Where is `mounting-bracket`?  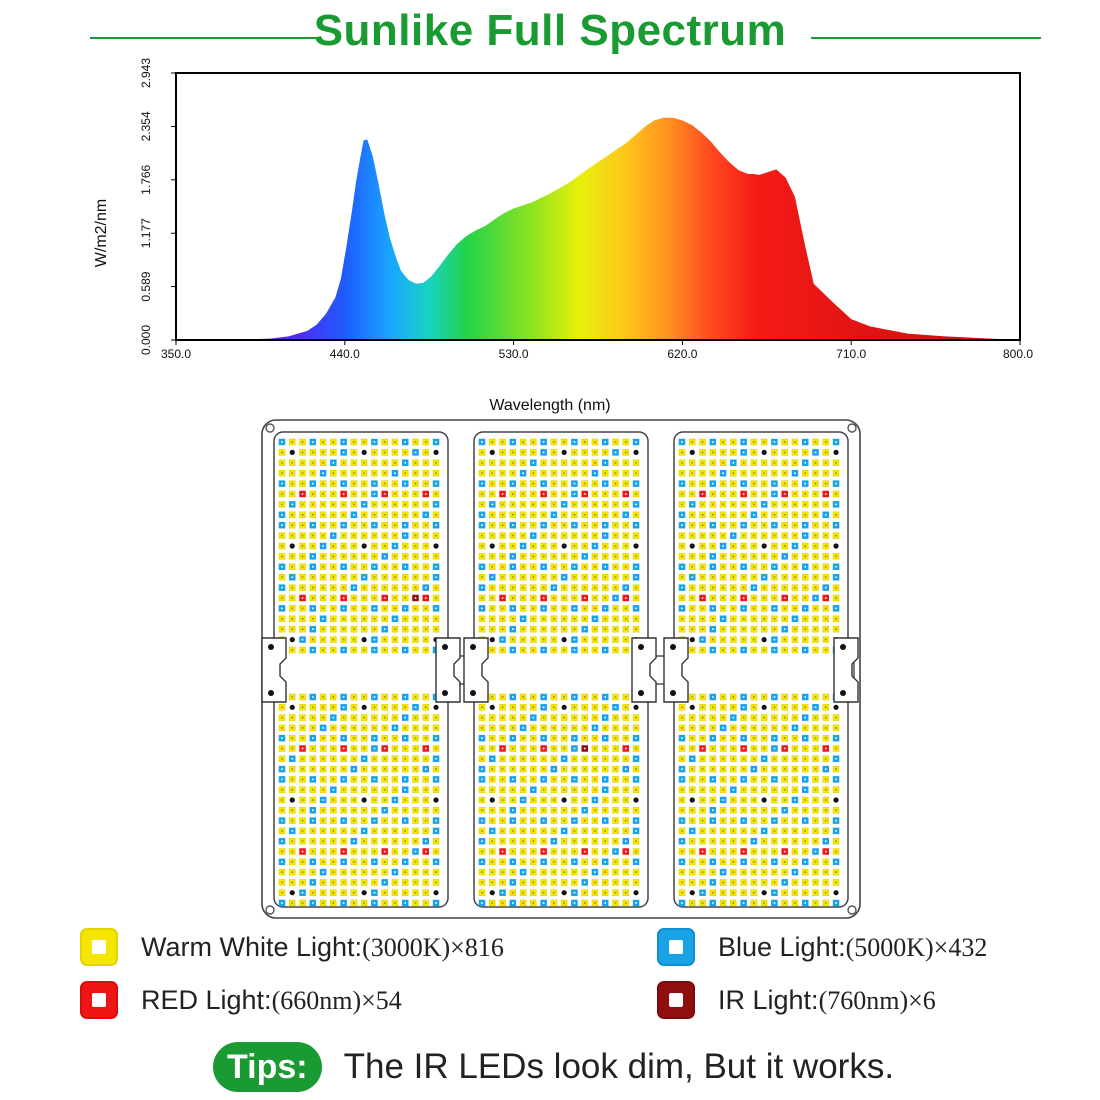
mounting-bracket is located at coordinates (476, 670).